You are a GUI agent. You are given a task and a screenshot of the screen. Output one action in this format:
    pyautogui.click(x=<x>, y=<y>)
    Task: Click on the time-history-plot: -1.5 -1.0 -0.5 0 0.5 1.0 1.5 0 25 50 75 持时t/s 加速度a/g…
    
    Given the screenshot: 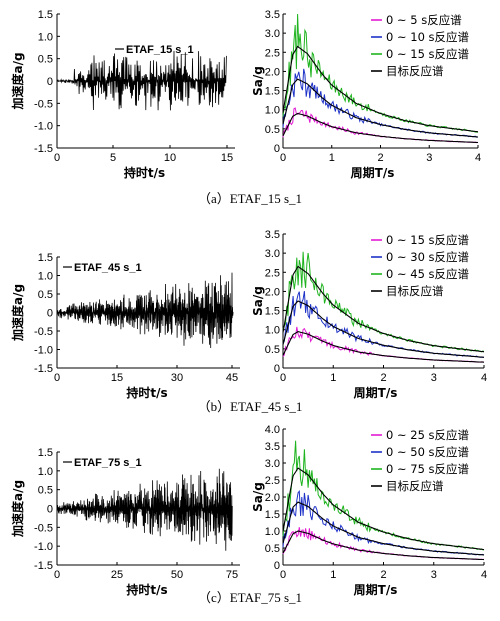 What is the action you would take?
    pyautogui.click(x=125, y=522)
    